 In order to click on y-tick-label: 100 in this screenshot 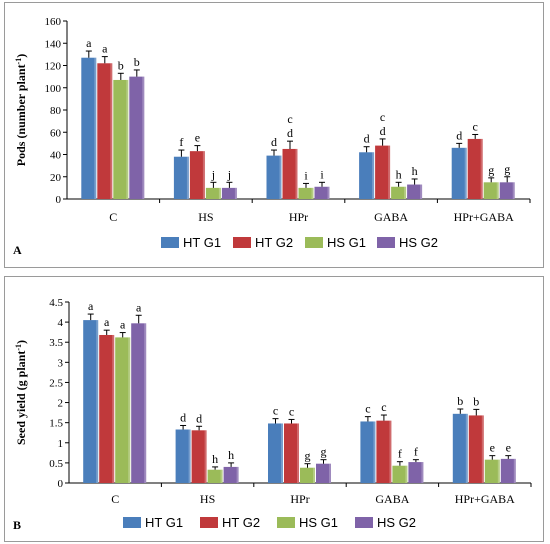, I will do `click(53, 89)`.